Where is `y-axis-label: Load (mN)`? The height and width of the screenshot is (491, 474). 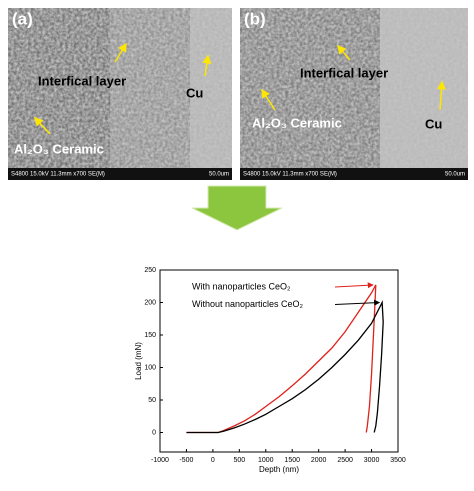
y-axis-label: Load (mN) is located at coordinates (138, 361).